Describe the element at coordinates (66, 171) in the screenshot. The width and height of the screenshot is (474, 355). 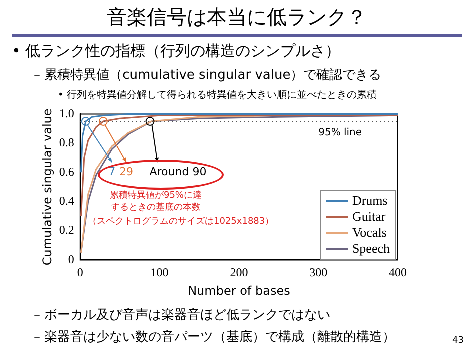
I see `y-tick-label: 0.6` at that location.